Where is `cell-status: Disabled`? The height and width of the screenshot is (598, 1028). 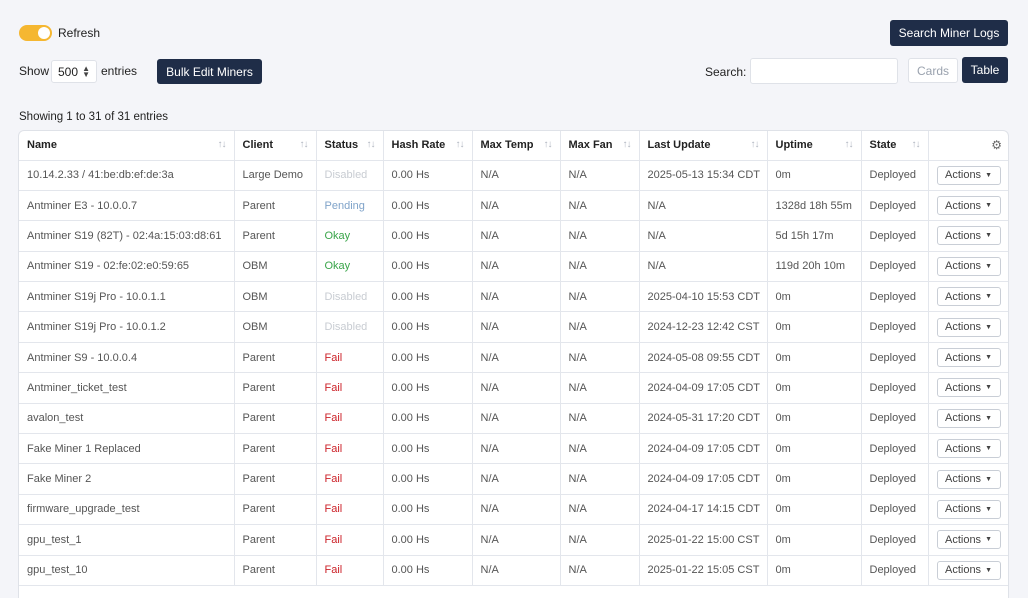 cell-status: Disabled is located at coordinates (350, 297).